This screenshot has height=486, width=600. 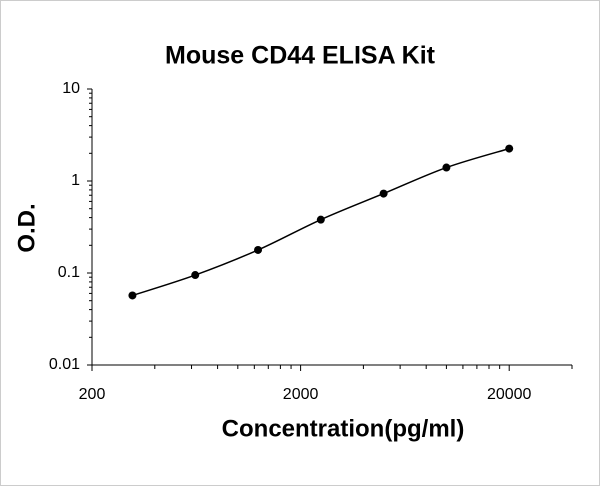 I want to click on x-tick-label: 2000, so click(x=301, y=394).